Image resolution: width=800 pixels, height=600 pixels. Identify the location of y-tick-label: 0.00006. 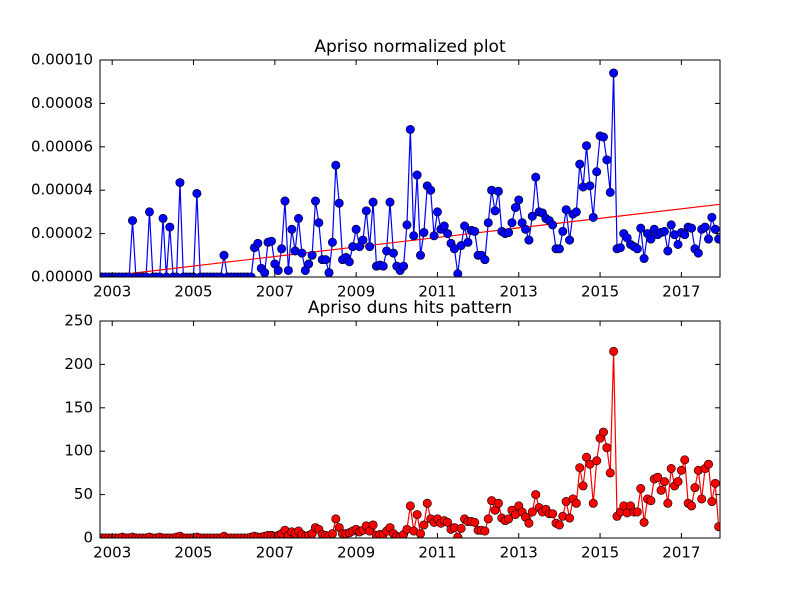
(62, 146).